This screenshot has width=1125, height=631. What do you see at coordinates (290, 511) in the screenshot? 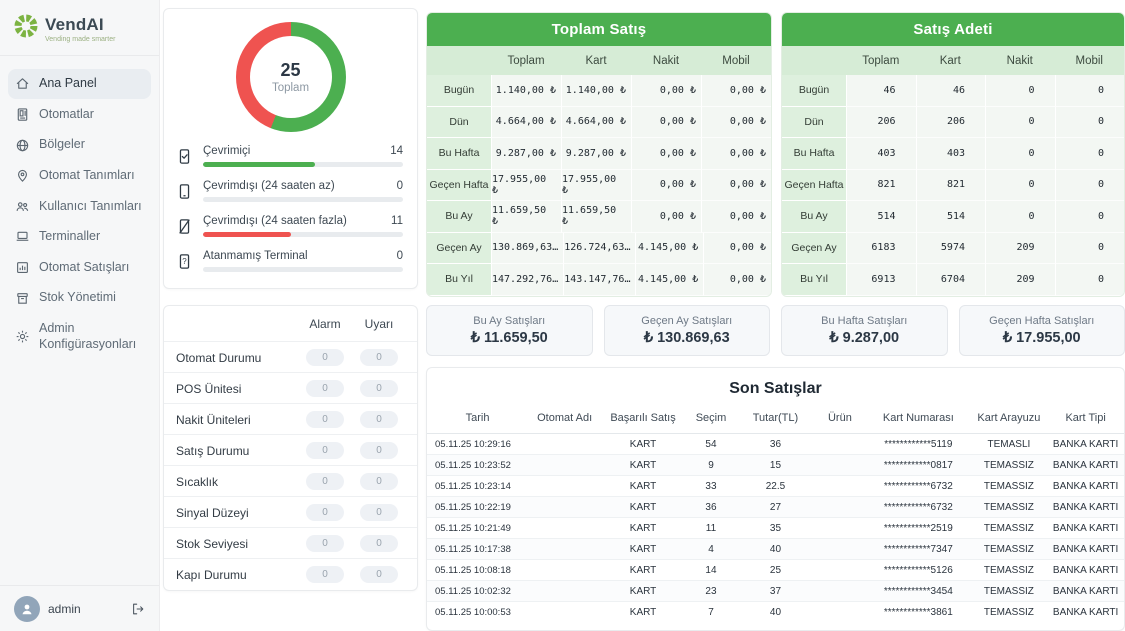
I see `alarm-row-sinyal-duzeyi: Sinyal Düzeyi 0 0` at bounding box center [290, 511].